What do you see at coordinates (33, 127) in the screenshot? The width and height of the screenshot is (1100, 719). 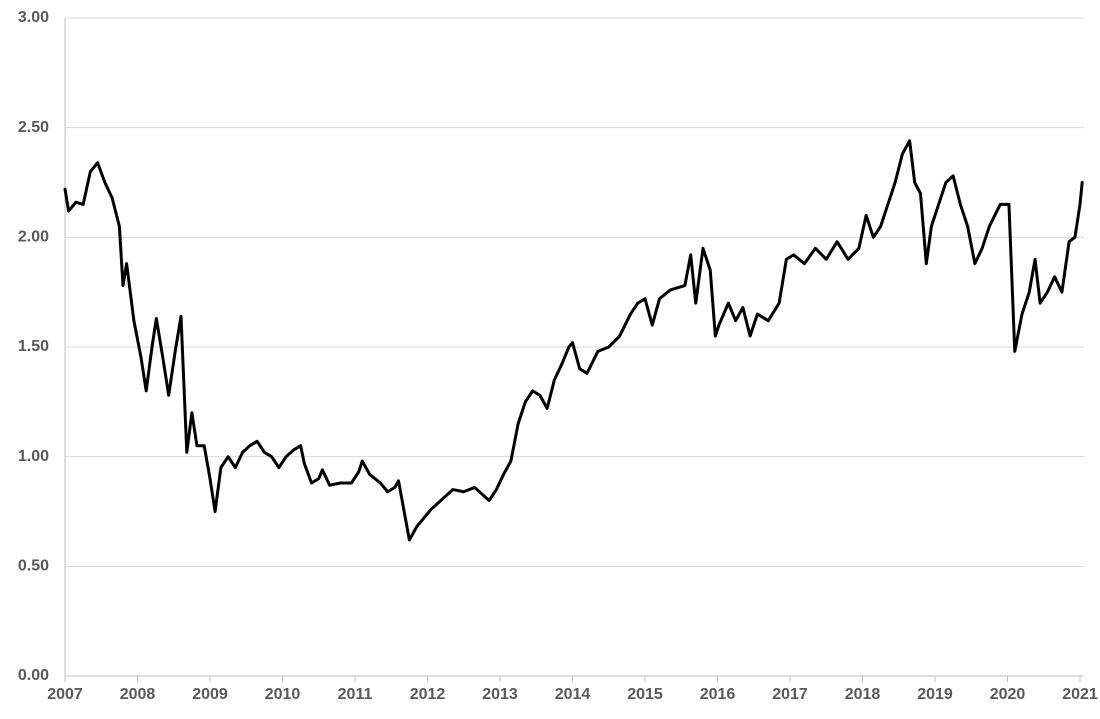 I see `y-tick-label: 2.50` at bounding box center [33, 127].